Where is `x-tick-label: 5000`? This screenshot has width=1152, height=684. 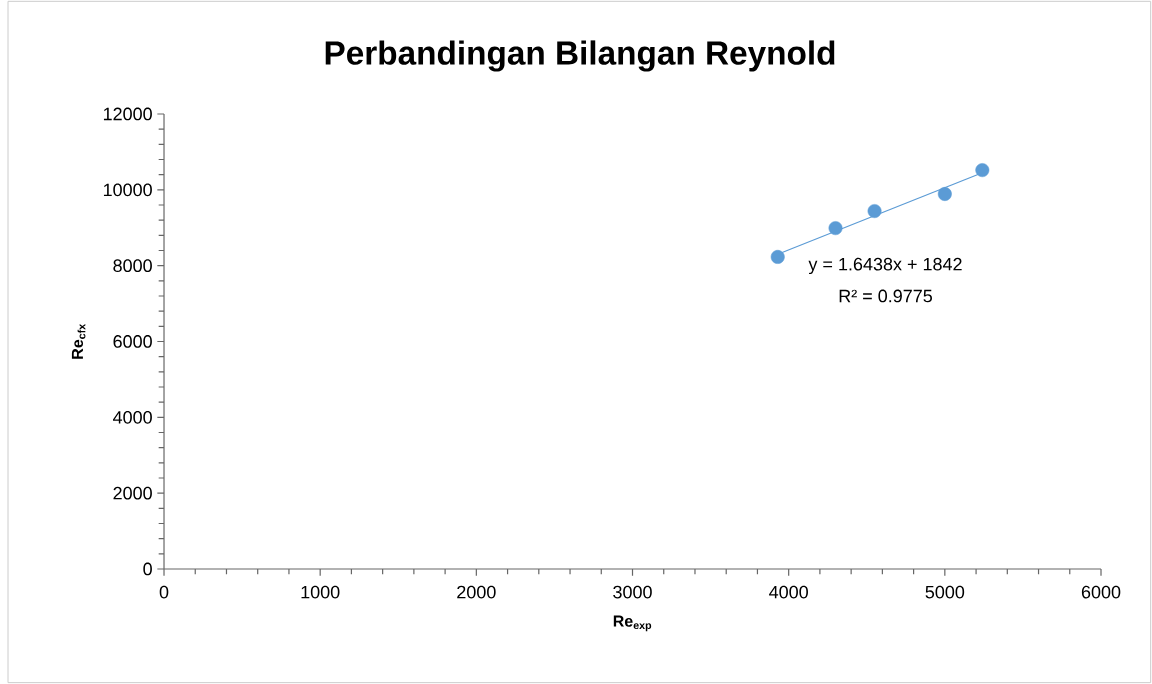 x-tick-label: 5000 is located at coordinates (945, 592).